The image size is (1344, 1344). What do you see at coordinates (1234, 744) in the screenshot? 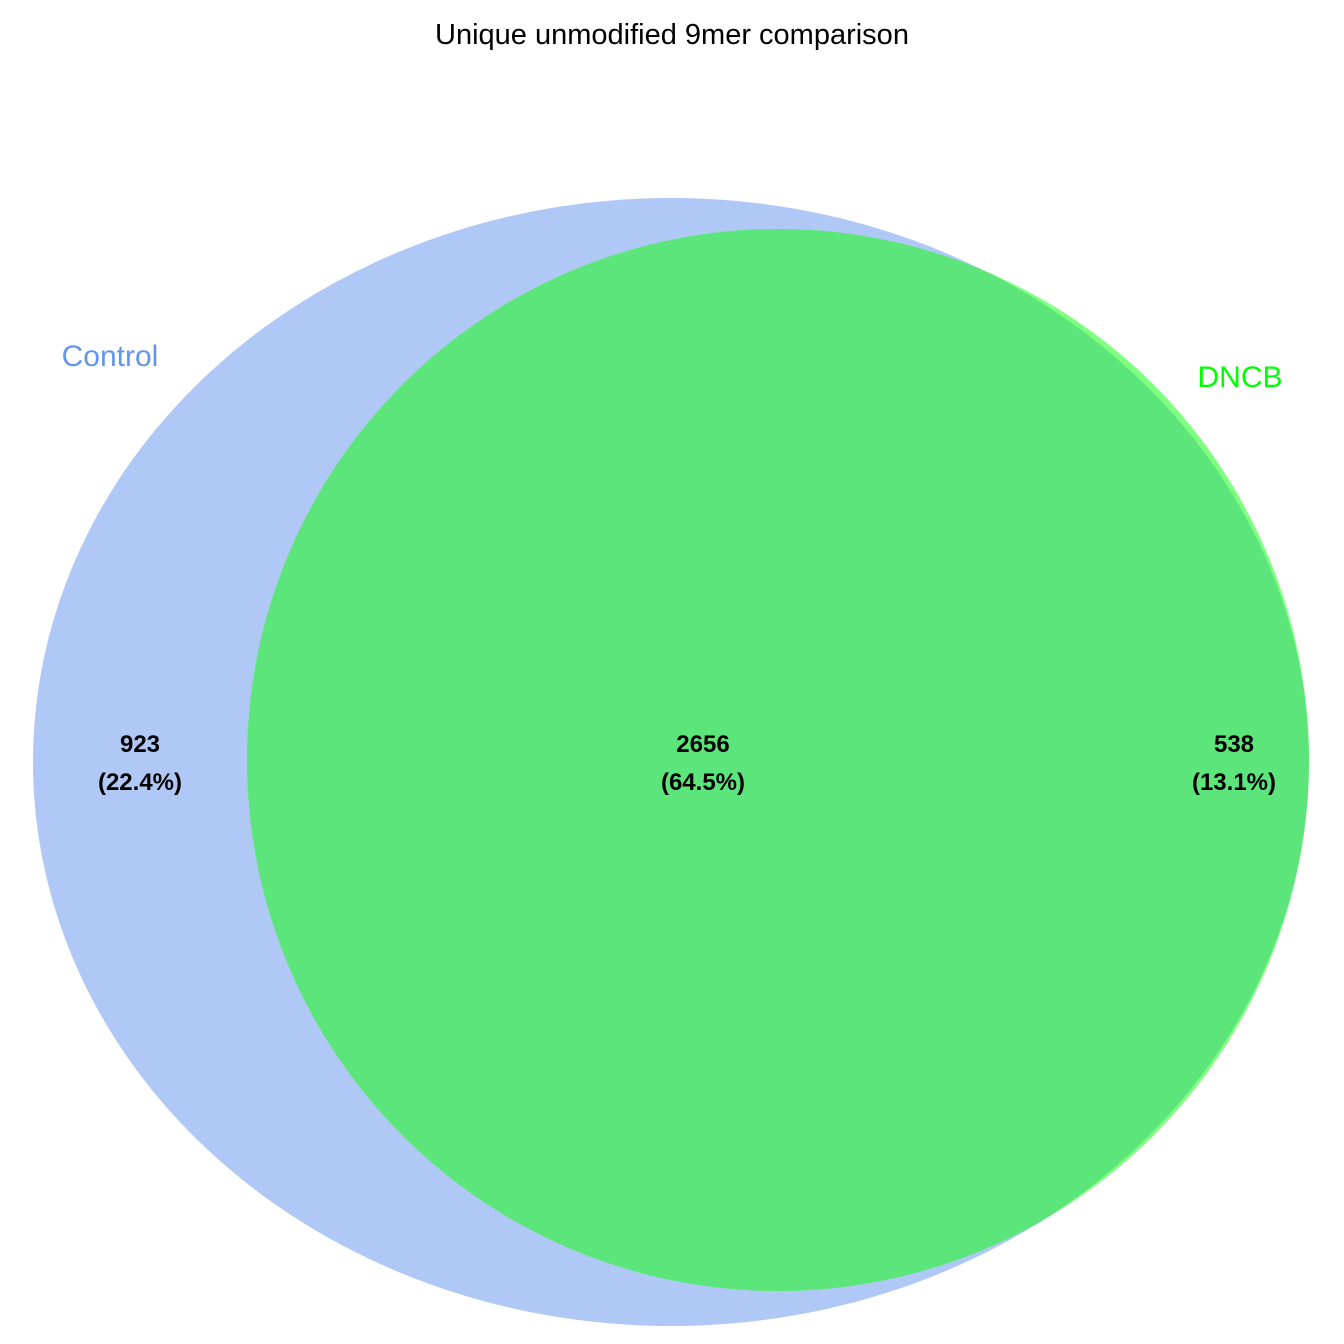
I see `dncb-only-count: 538` at bounding box center [1234, 744].